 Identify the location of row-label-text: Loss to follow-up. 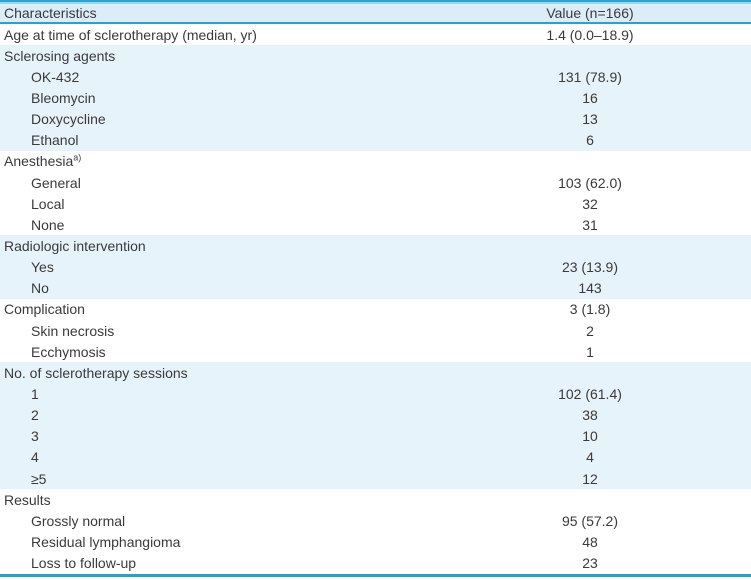
(84, 563).